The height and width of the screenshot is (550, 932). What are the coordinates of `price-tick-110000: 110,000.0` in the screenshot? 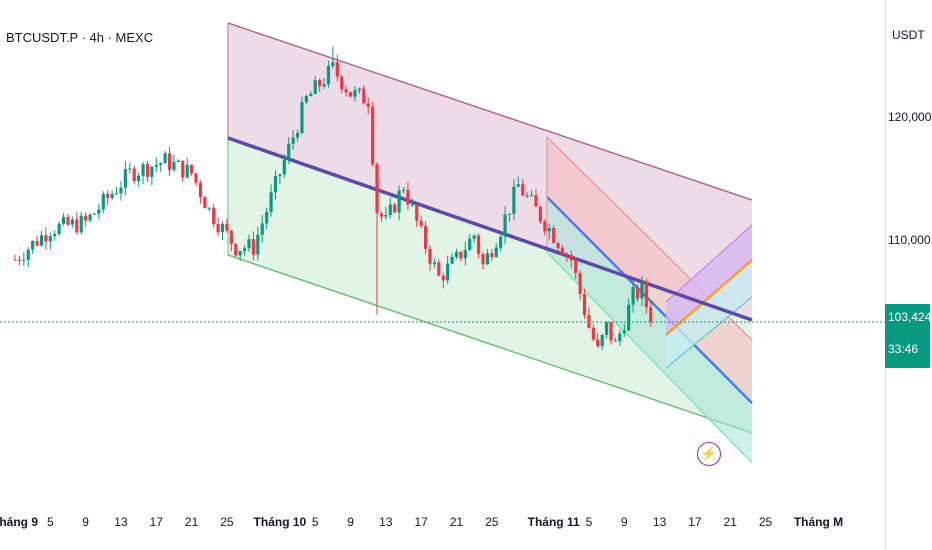 It's located at (910, 240).